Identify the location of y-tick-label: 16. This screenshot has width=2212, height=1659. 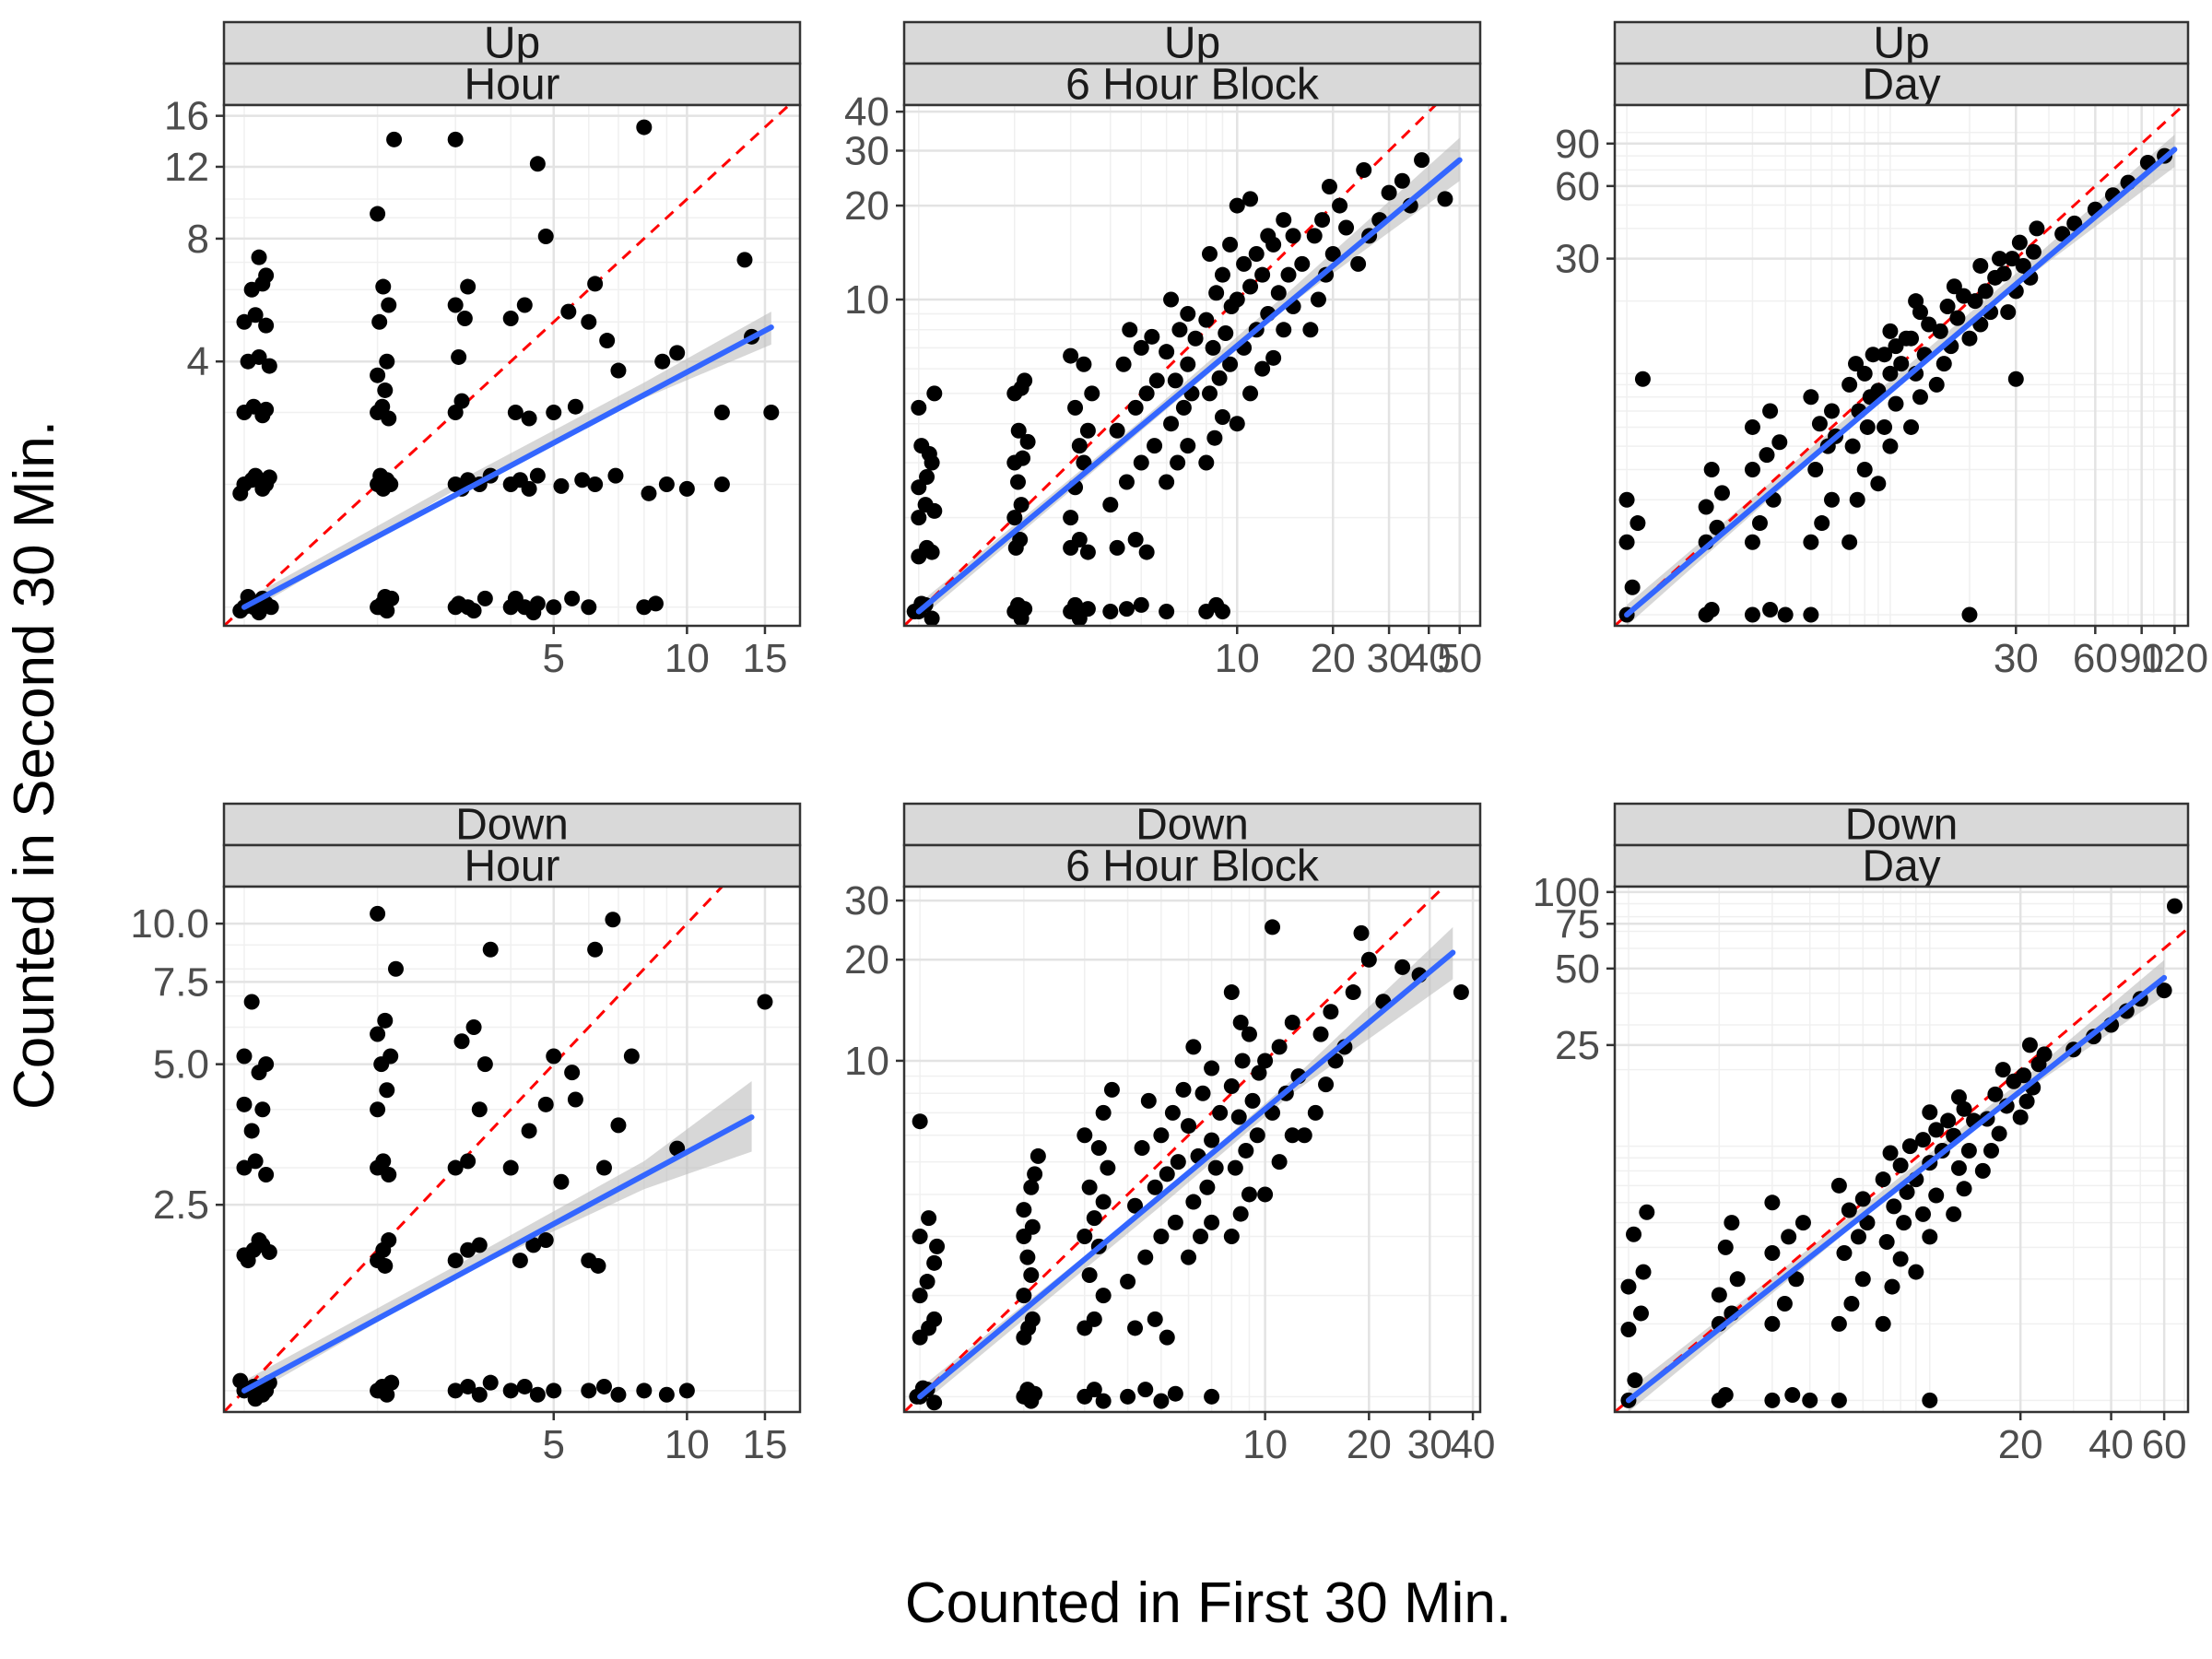
(186, 116).